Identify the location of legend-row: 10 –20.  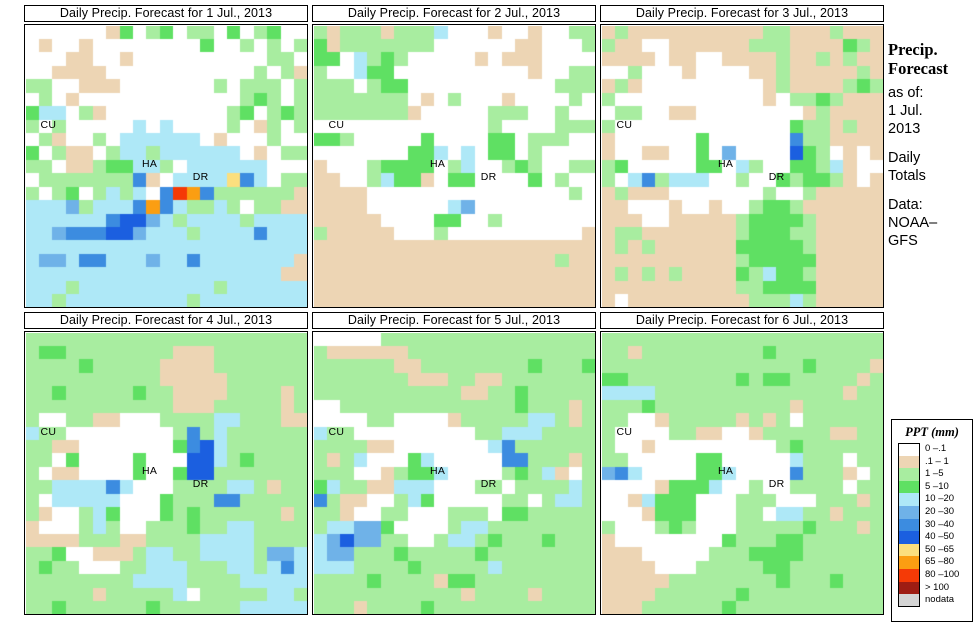
(935, 499).